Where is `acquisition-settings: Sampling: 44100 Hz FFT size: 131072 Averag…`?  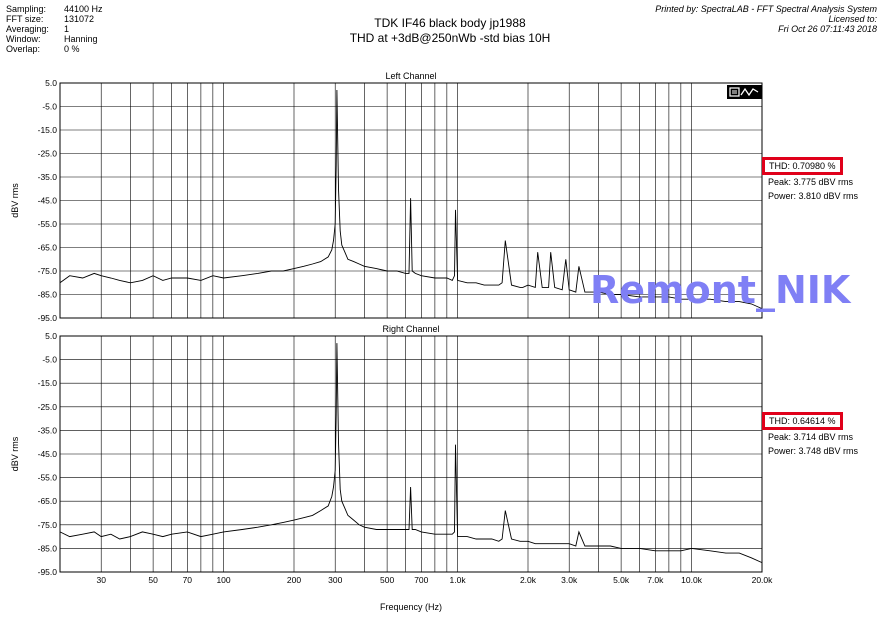 acquisition-settings: Sampling: 44100 Hz FFT size: 131072 Averag… is located at coordinates (66, 29).